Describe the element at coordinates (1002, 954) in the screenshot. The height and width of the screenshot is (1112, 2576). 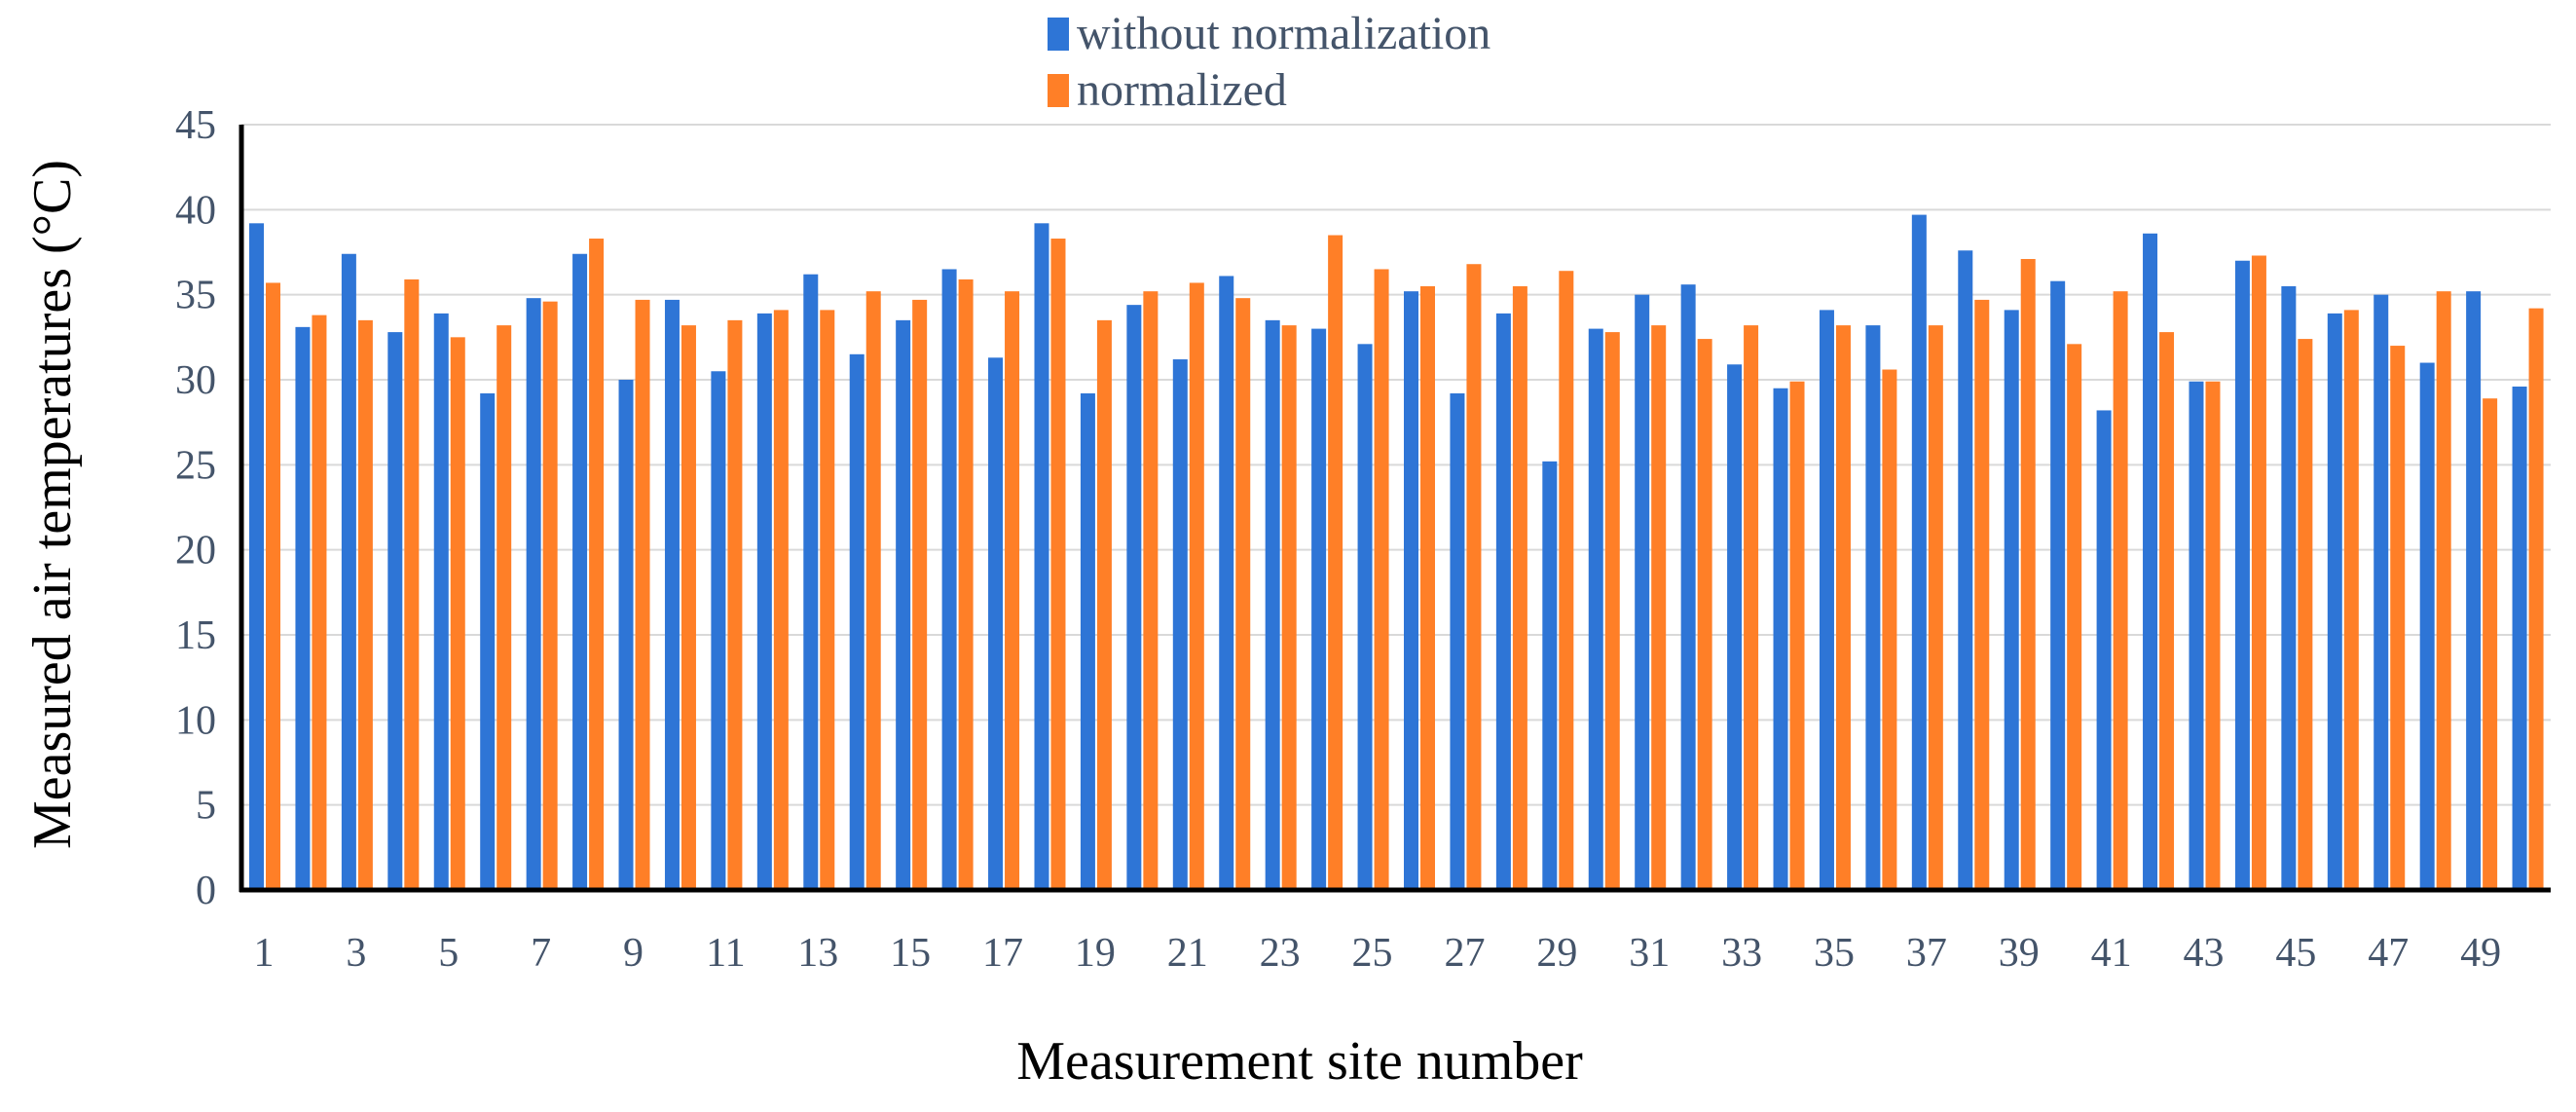
I see `x-tick-label: 17` at that location.